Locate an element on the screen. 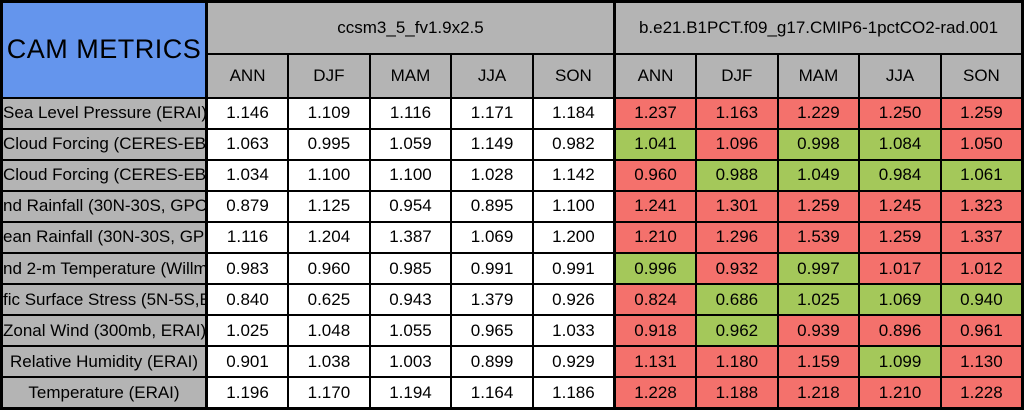 This screenshot has height=410, width=1024. value-cell-test: 1.096 is located at coordinates (737, 144).